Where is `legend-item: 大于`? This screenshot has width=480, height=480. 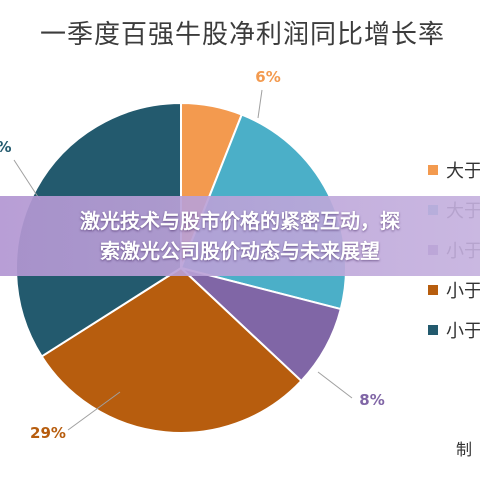
legend-item: 大于 is located at coordinates (454, 170).